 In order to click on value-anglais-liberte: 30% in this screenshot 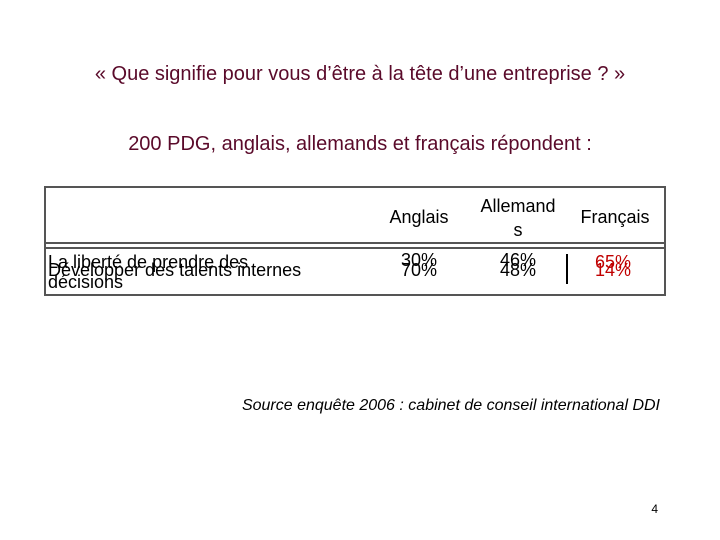, I will do `click(419, 260)`.